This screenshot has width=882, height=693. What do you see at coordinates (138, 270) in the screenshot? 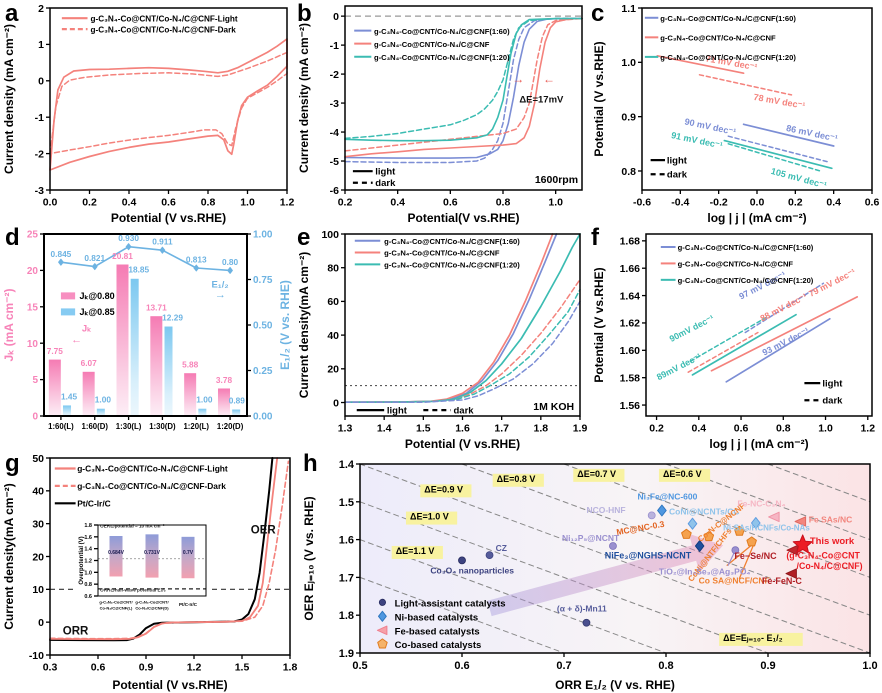
I see `svg-text: 18.85` at bounding box center [138, 270].